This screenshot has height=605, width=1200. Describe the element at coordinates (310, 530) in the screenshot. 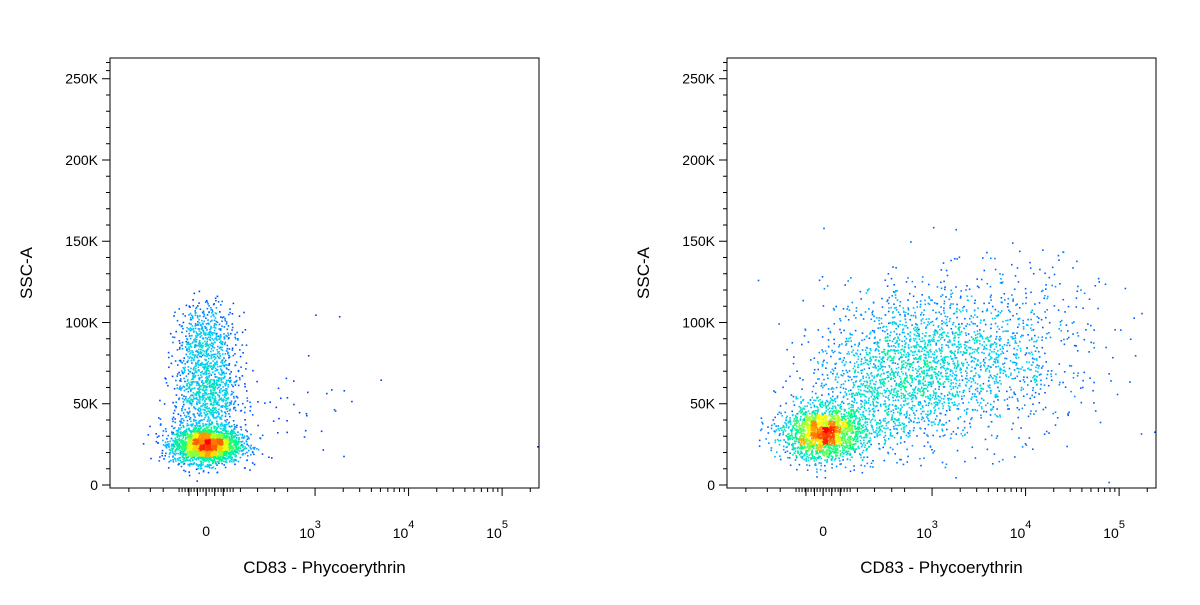

I see `x-tick-label: 103` at that location.